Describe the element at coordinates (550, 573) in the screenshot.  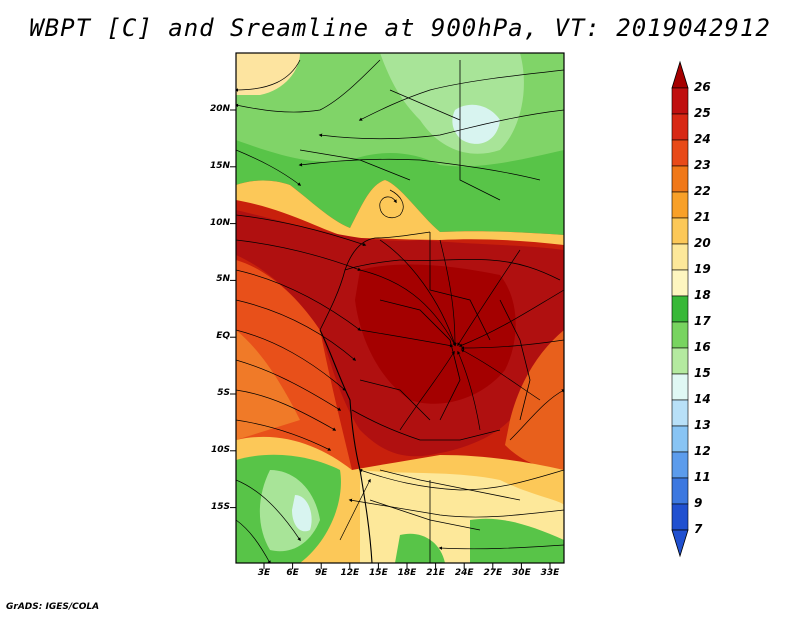
I see `lon-tick-label: 33E` at that location.